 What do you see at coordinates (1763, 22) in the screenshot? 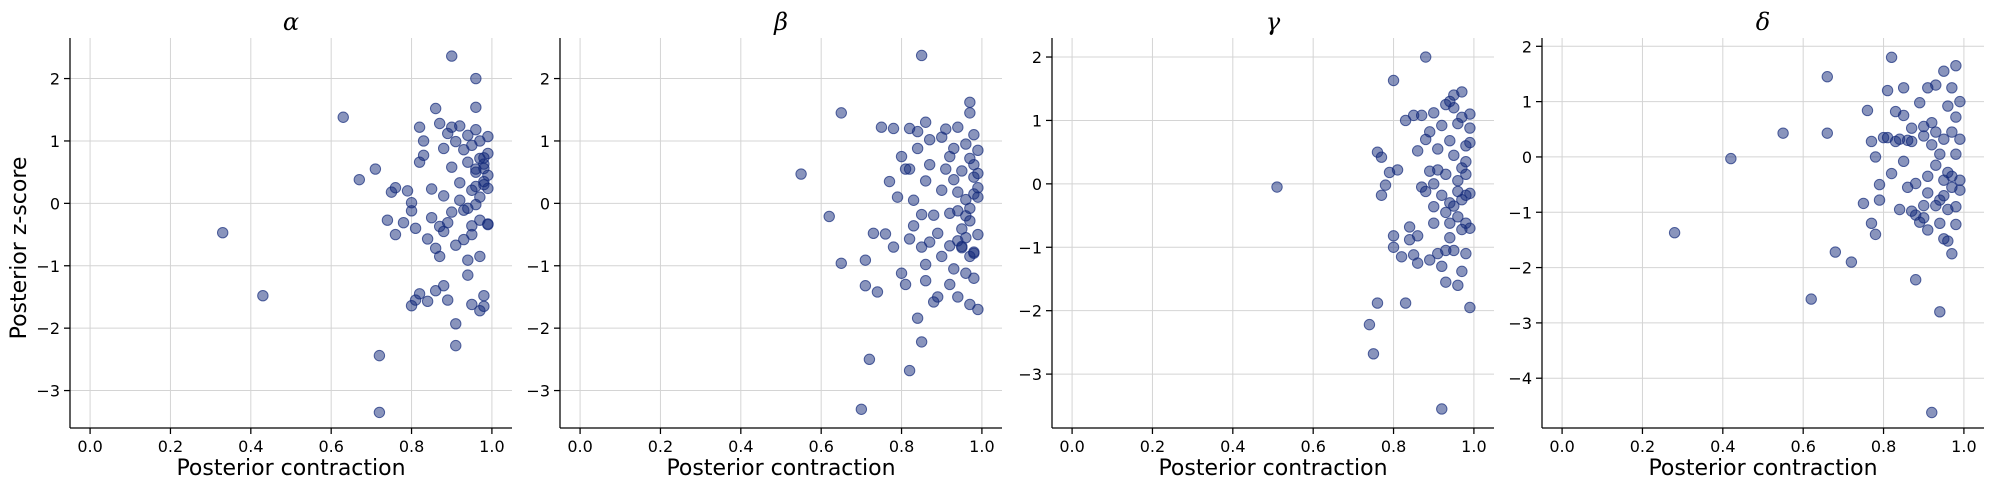
I see `panel-title: δ` at bounding box center [1763, 22].